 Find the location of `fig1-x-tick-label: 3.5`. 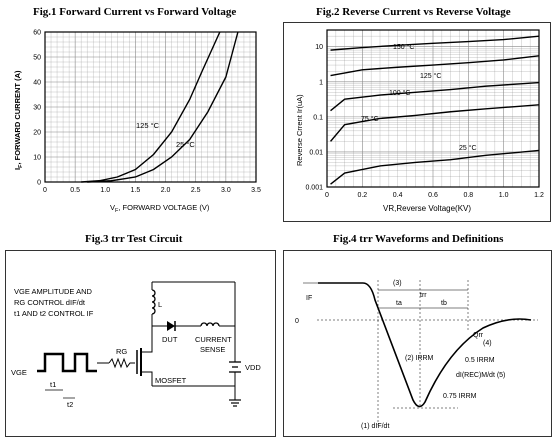

fig1-x-tick-label: 3.5 is located at coordinates (256, 190).